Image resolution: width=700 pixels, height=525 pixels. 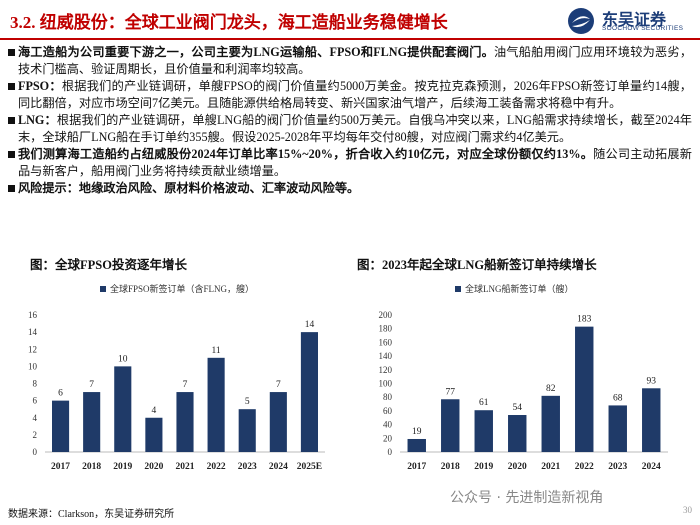 What do you see at coordinates (518, 408) in the screenshot?
I see `value-label: 54` at bounding box center [518, 408].